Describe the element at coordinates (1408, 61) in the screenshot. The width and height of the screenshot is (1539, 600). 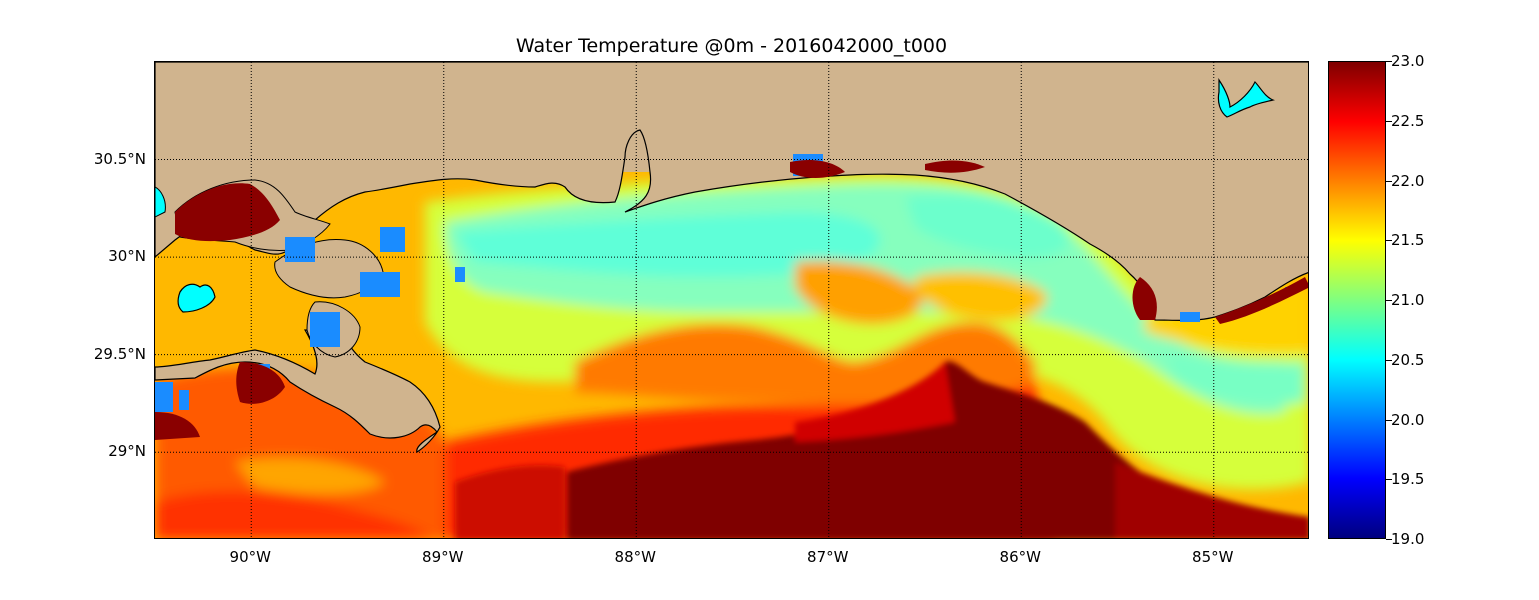
I see `colorbar-tick-label: 23.0` at that location.